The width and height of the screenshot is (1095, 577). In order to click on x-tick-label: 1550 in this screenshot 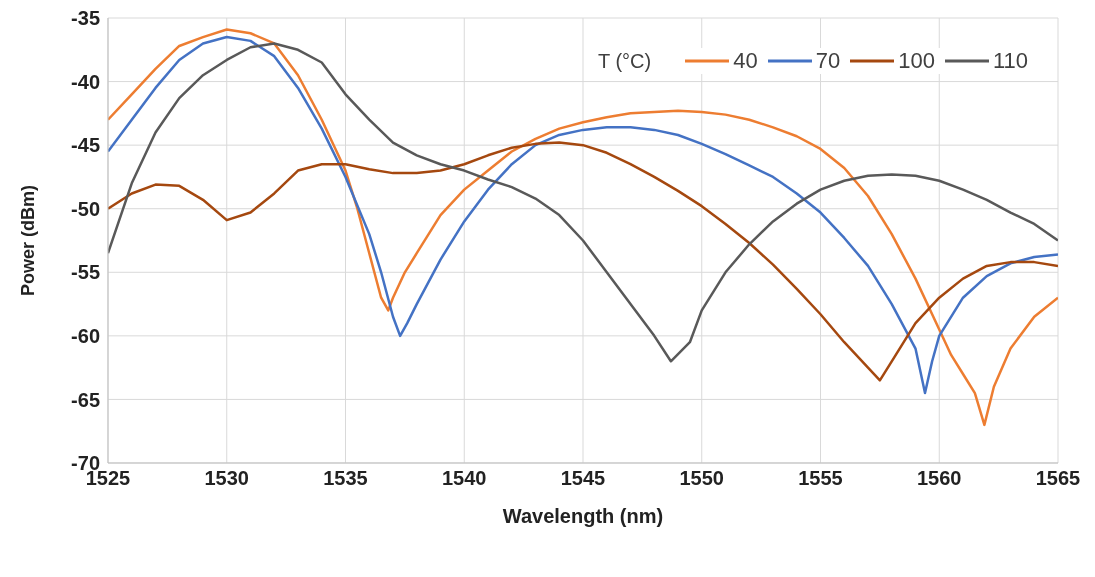, I will do `click(701, 478)`.